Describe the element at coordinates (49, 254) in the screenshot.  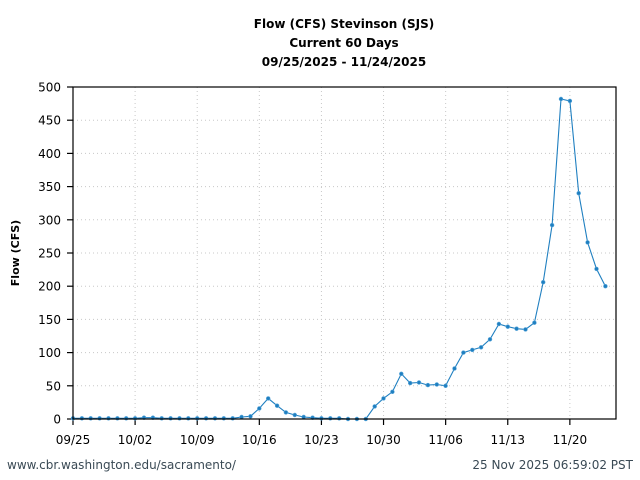
I see `y-tick-label: 250` at that location.